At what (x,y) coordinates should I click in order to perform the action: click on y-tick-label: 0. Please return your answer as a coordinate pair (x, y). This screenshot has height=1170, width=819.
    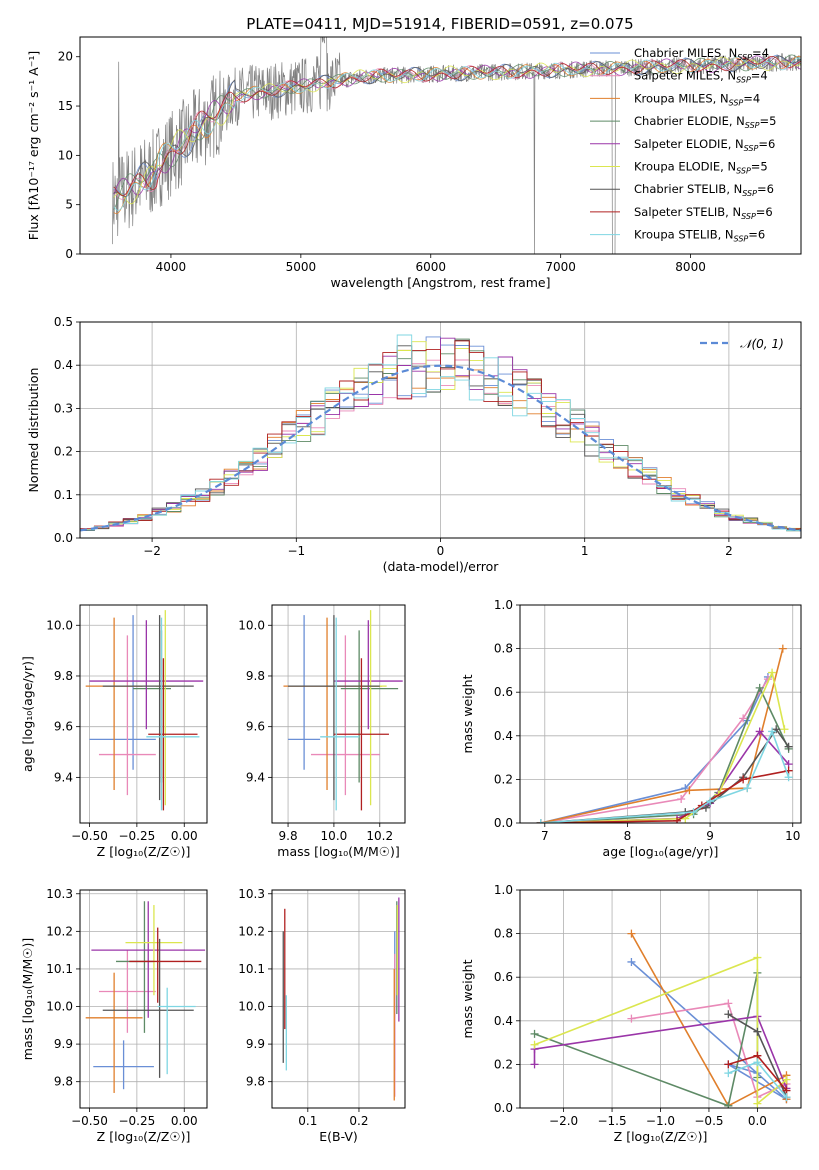
    Looking at the image, I should click on (69, 254).